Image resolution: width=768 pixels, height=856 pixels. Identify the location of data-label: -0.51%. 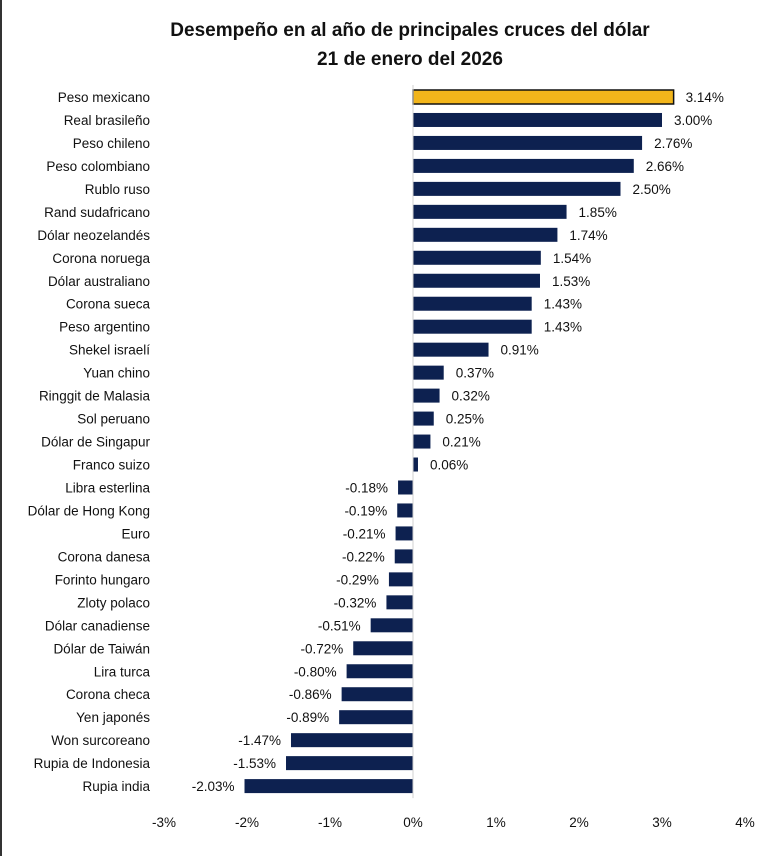
(339, 625).